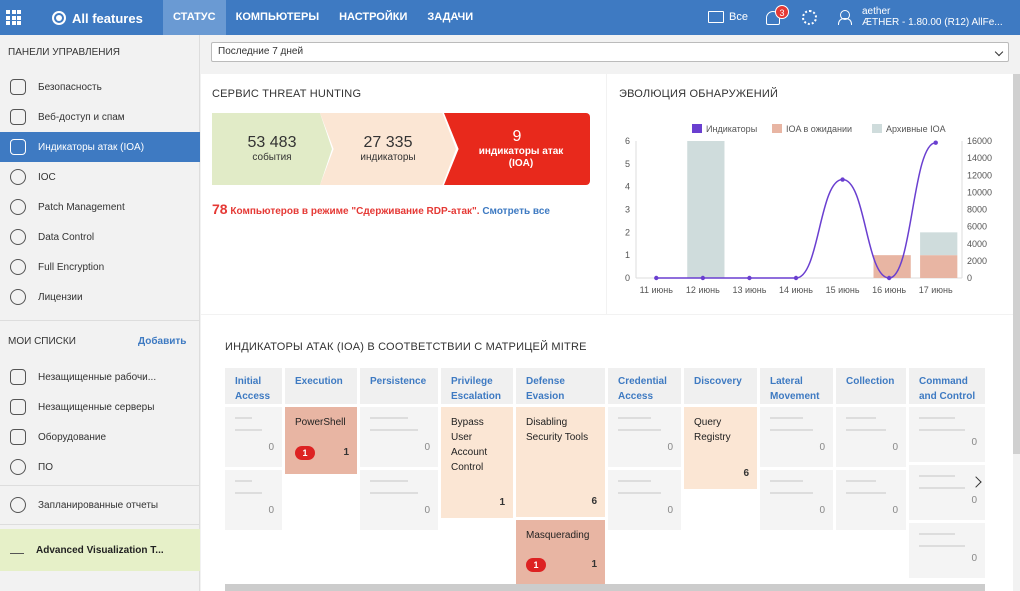 The height and width of the screenshot is (591, 1020). Describe the element at coordinates (18, 505) in the screenshot. I see `clock-icon` at that location.